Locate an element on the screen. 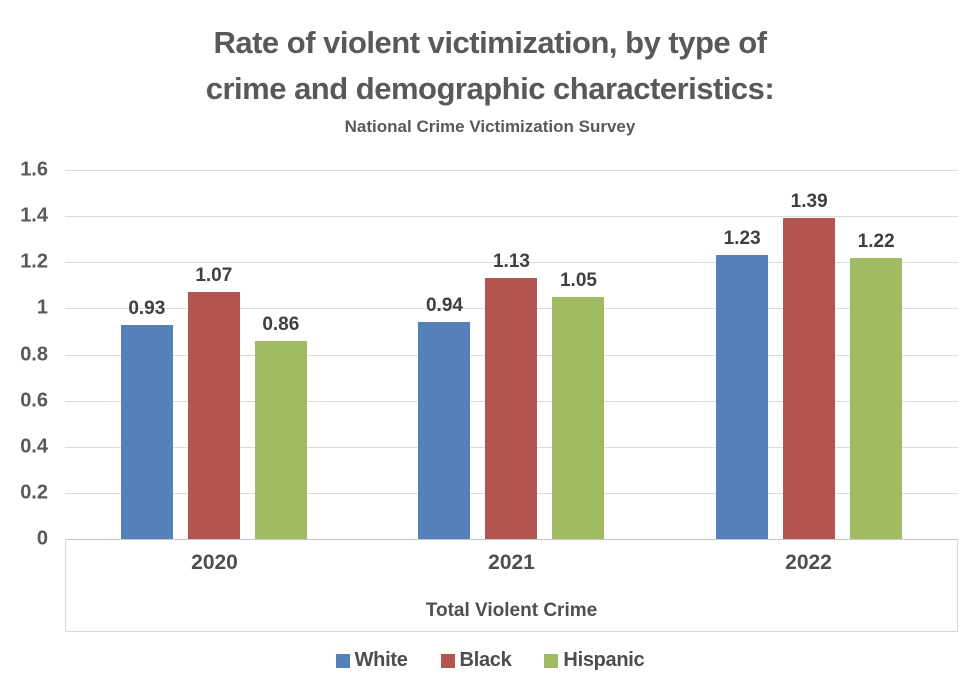 The image size is (980, 695). category-axis: 2020 2021 2022 is located at coordinates (511, 563).